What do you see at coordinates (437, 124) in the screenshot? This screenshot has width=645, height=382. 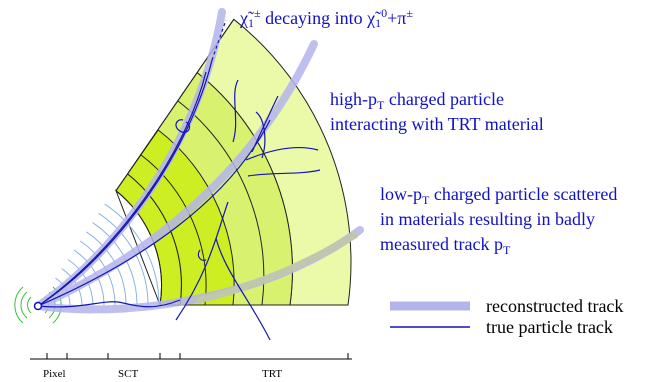 I see `high-pt-label-line2: interacting with TRT material` at bounding box center [437, 124].